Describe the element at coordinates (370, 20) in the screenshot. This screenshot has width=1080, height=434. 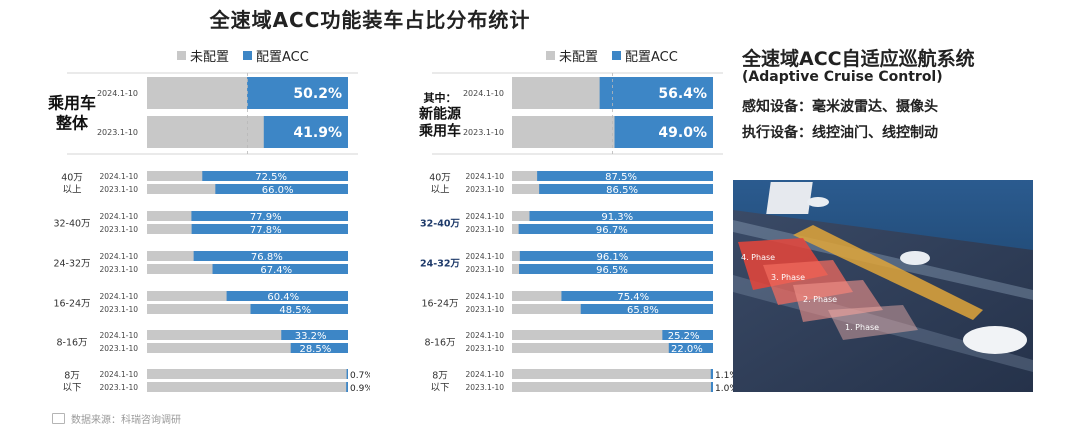
I see `chart-title: 全速域ACC功能装车占比分布统计` at that location.